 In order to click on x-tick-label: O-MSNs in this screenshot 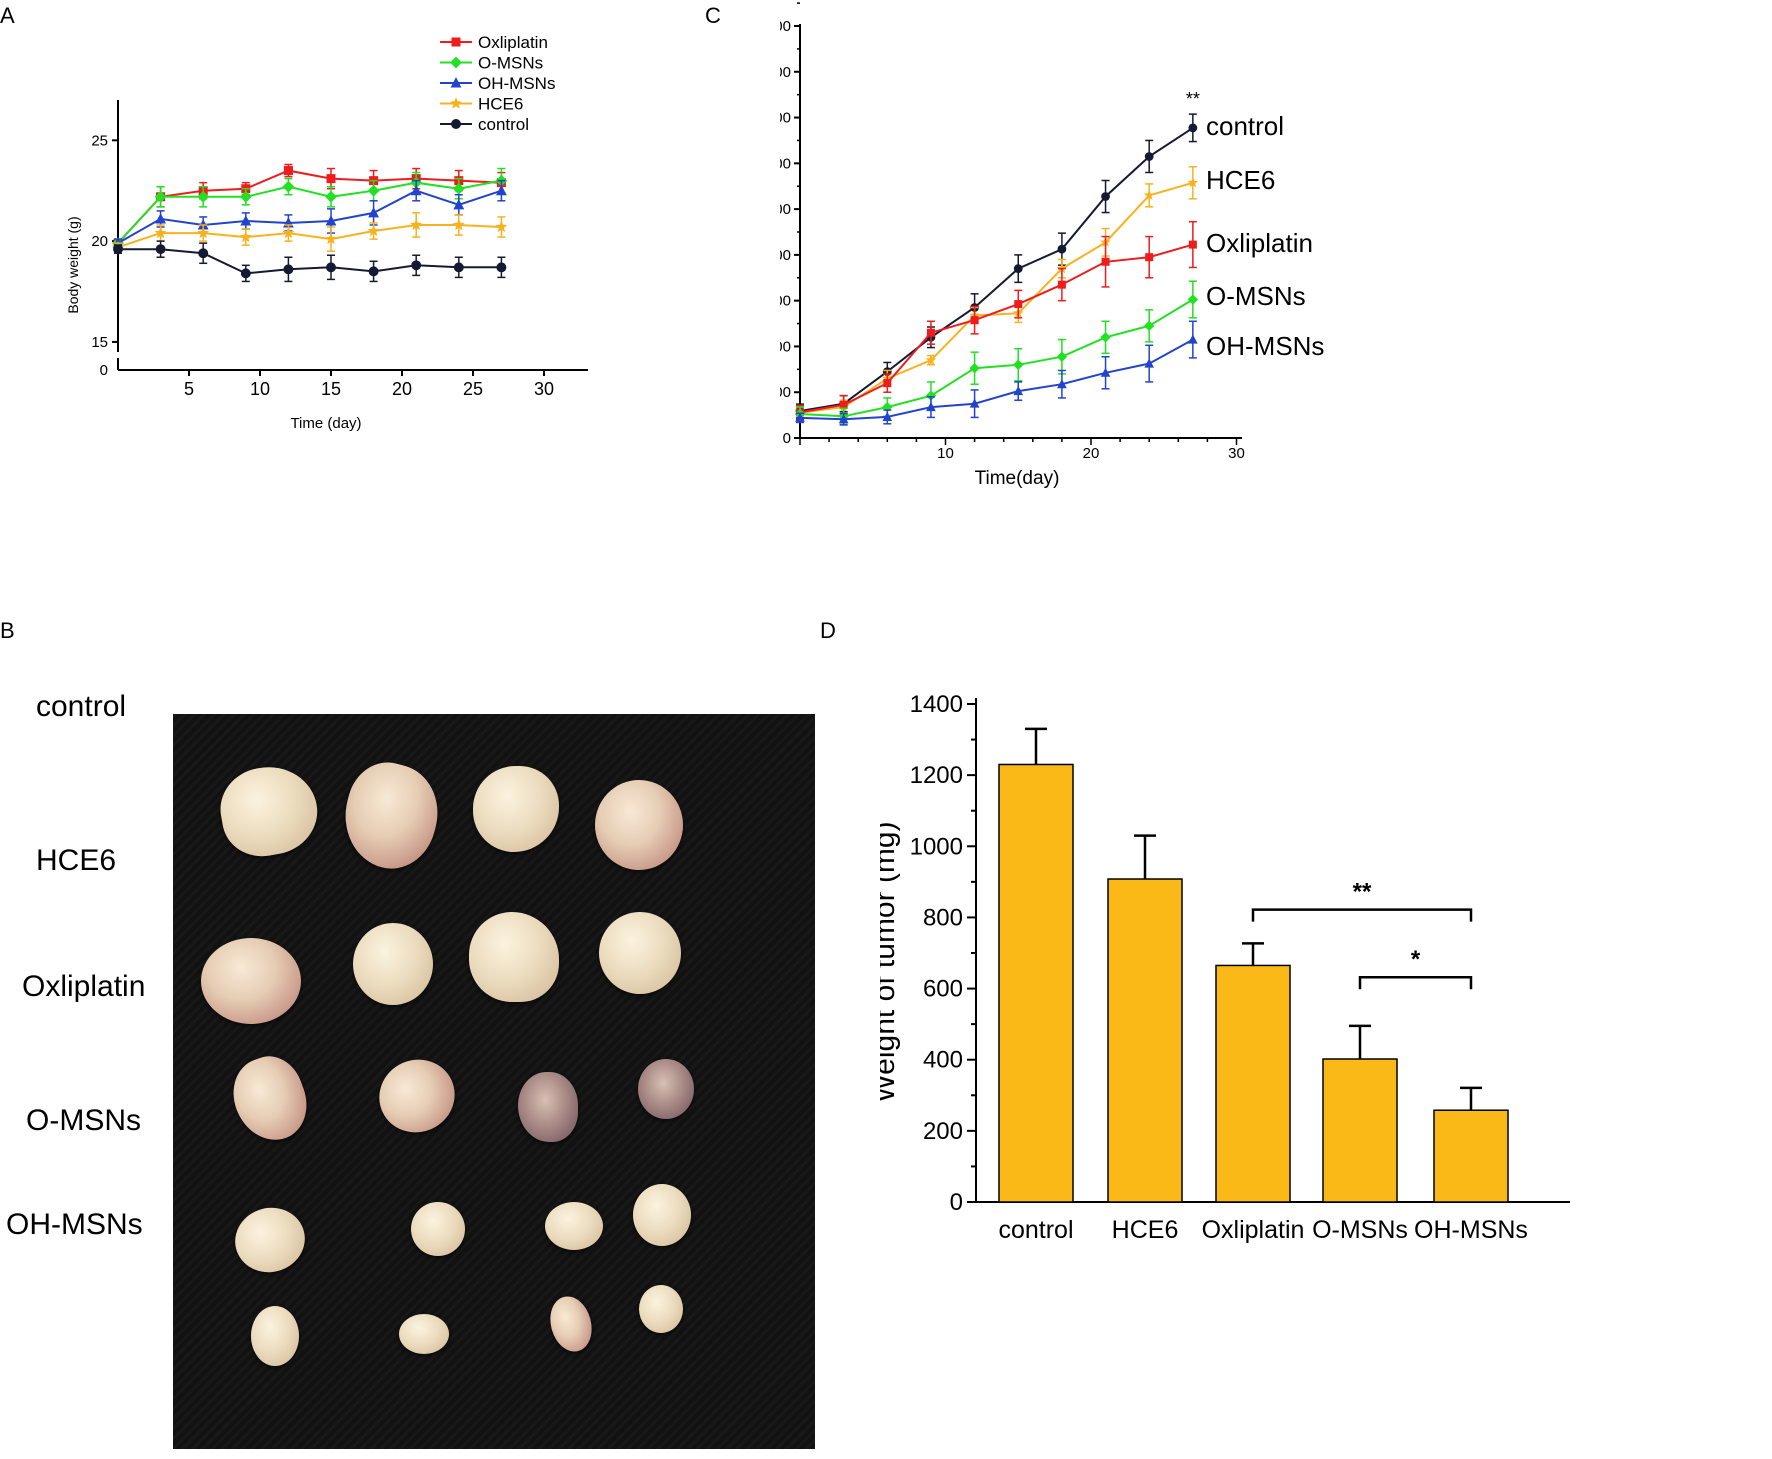, I will do `click(1360, 1230)`.